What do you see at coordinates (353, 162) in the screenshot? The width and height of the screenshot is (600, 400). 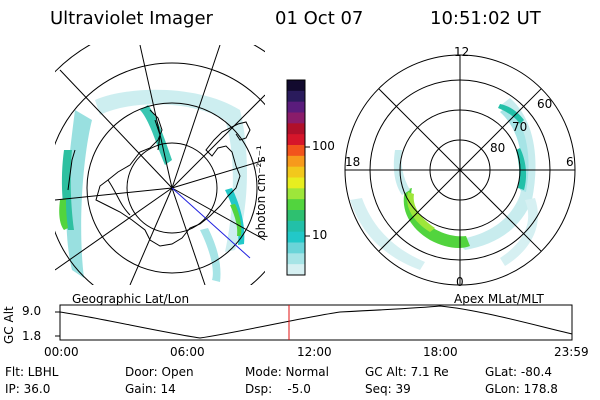 I see `mlt-label-18: 18` at bounding box center [353, 162].